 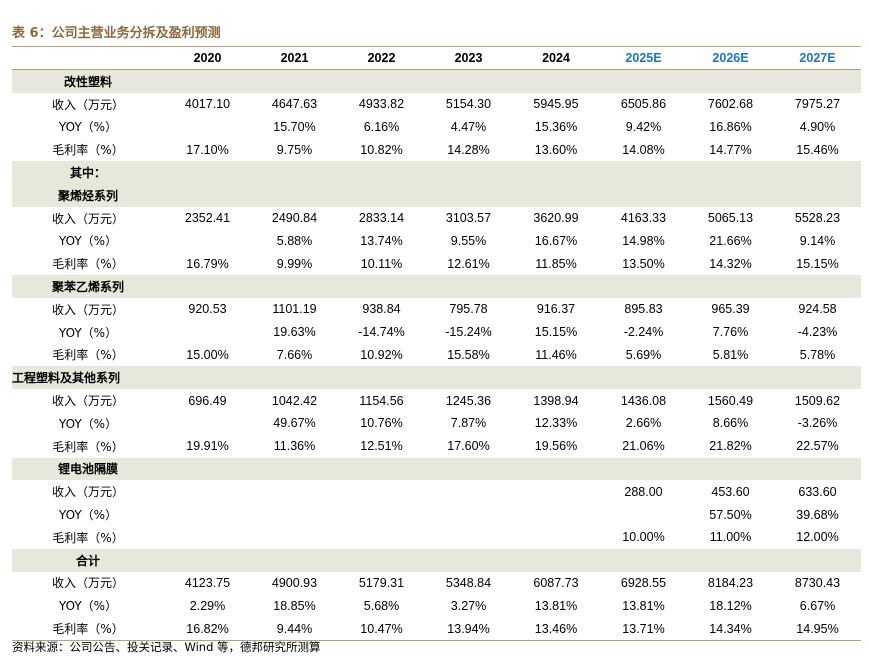 What do you see at coordinates (817, 582) in the screenshot?
I see `value-cell: 8730.43` at bounding box center [817, 582].